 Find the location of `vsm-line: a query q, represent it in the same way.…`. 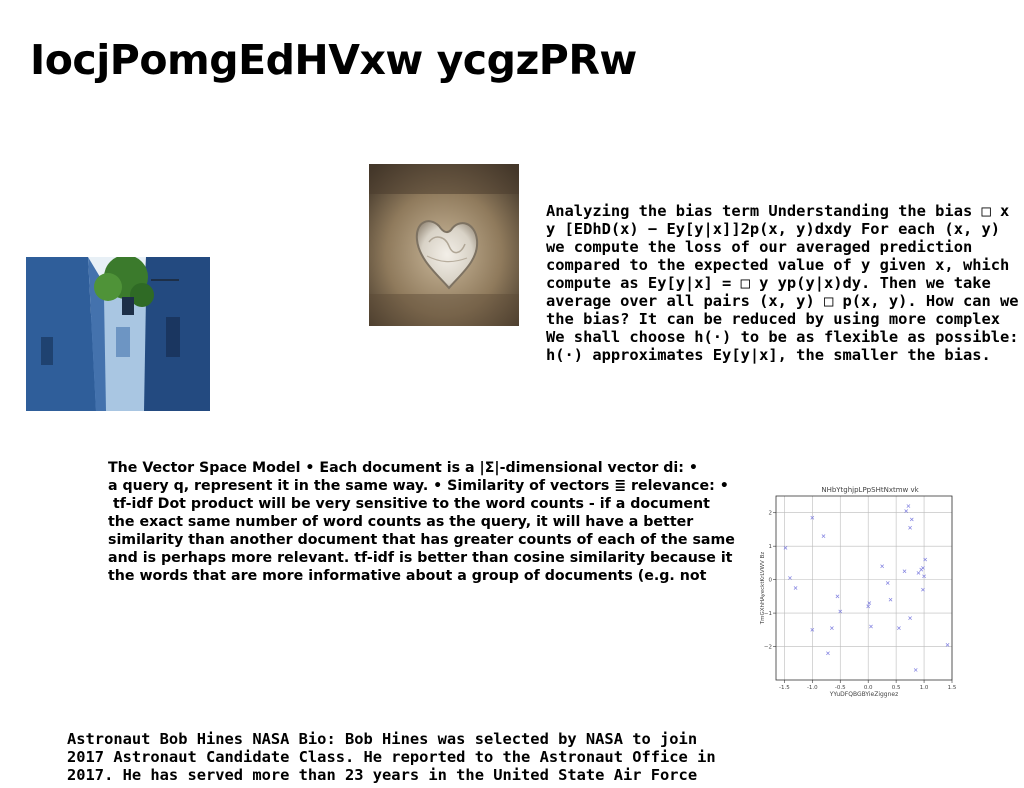

vsm-line: a query q, represent it in the same way.… is located at coordinates (418, 486).